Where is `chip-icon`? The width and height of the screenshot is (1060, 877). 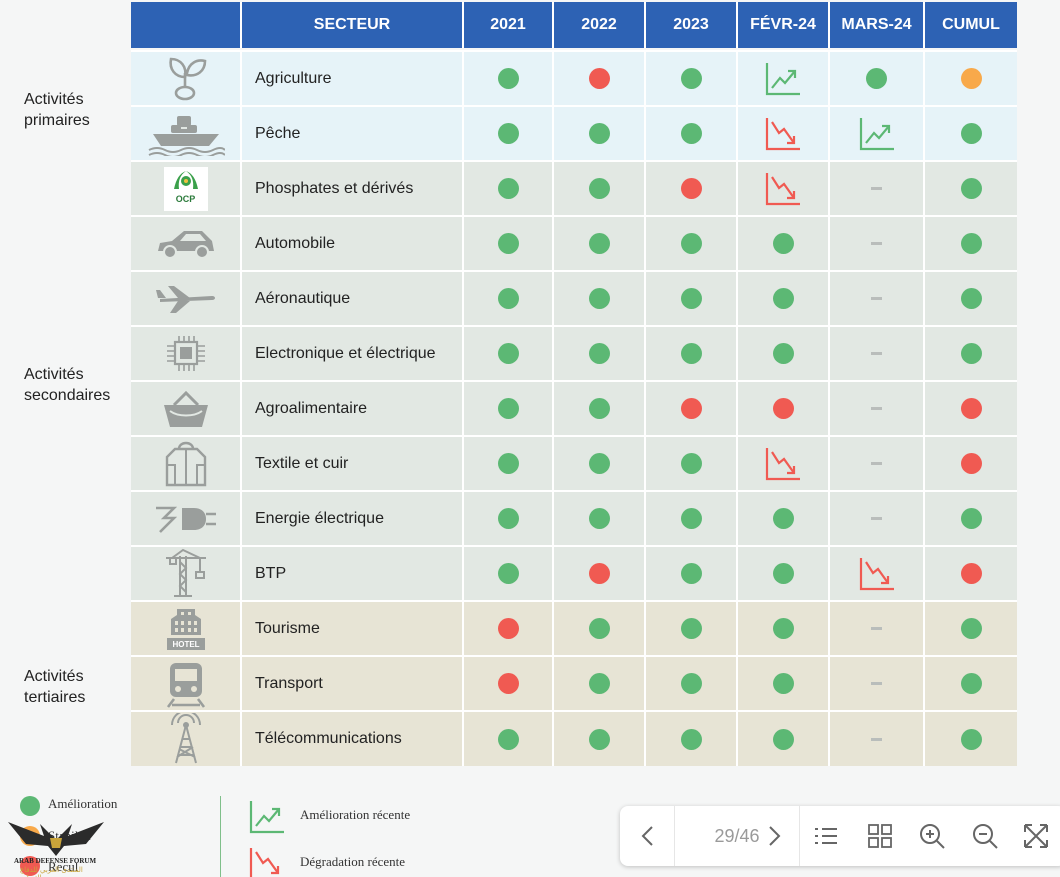 chip-icon is located at coordinates (186, 353).